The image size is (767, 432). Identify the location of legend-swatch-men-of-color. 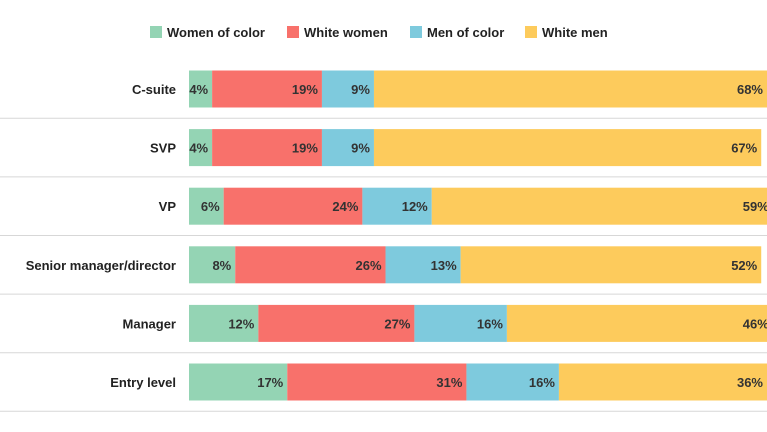
(416, 32).